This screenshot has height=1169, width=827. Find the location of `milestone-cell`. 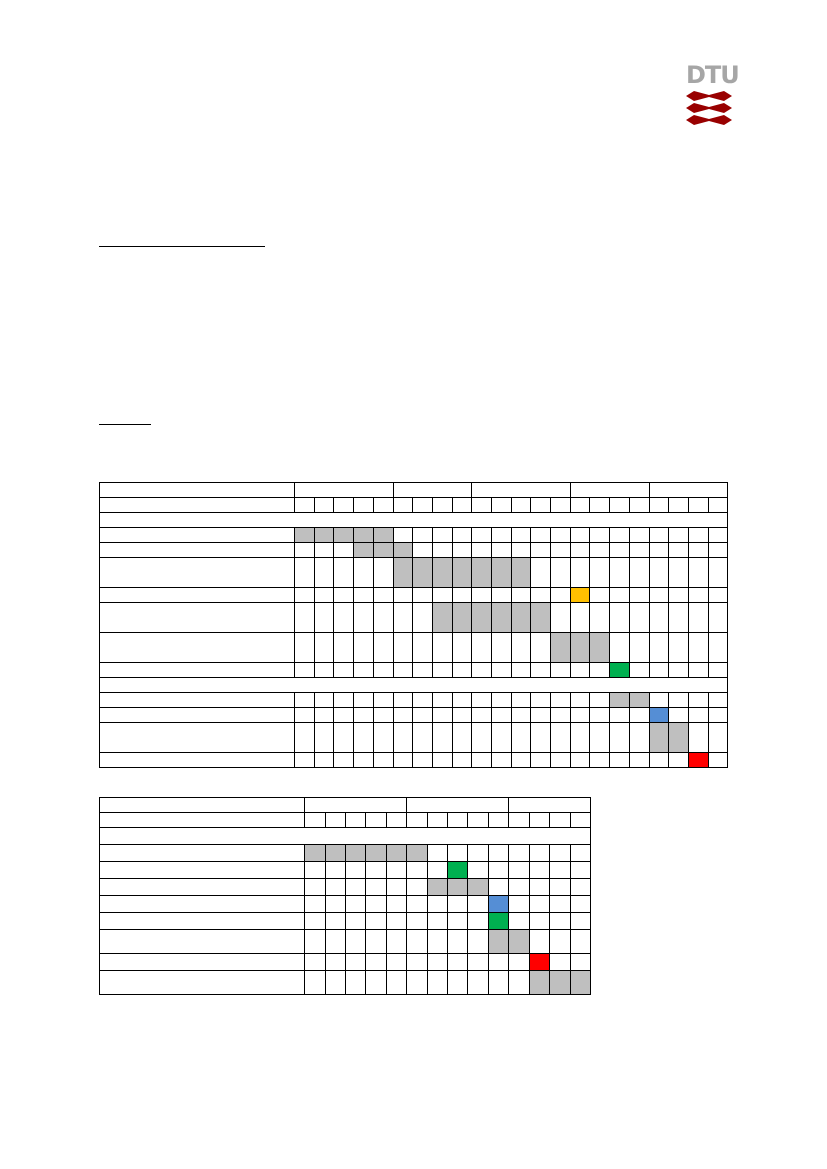

milestone-cell is located at coordinates (698, 760).